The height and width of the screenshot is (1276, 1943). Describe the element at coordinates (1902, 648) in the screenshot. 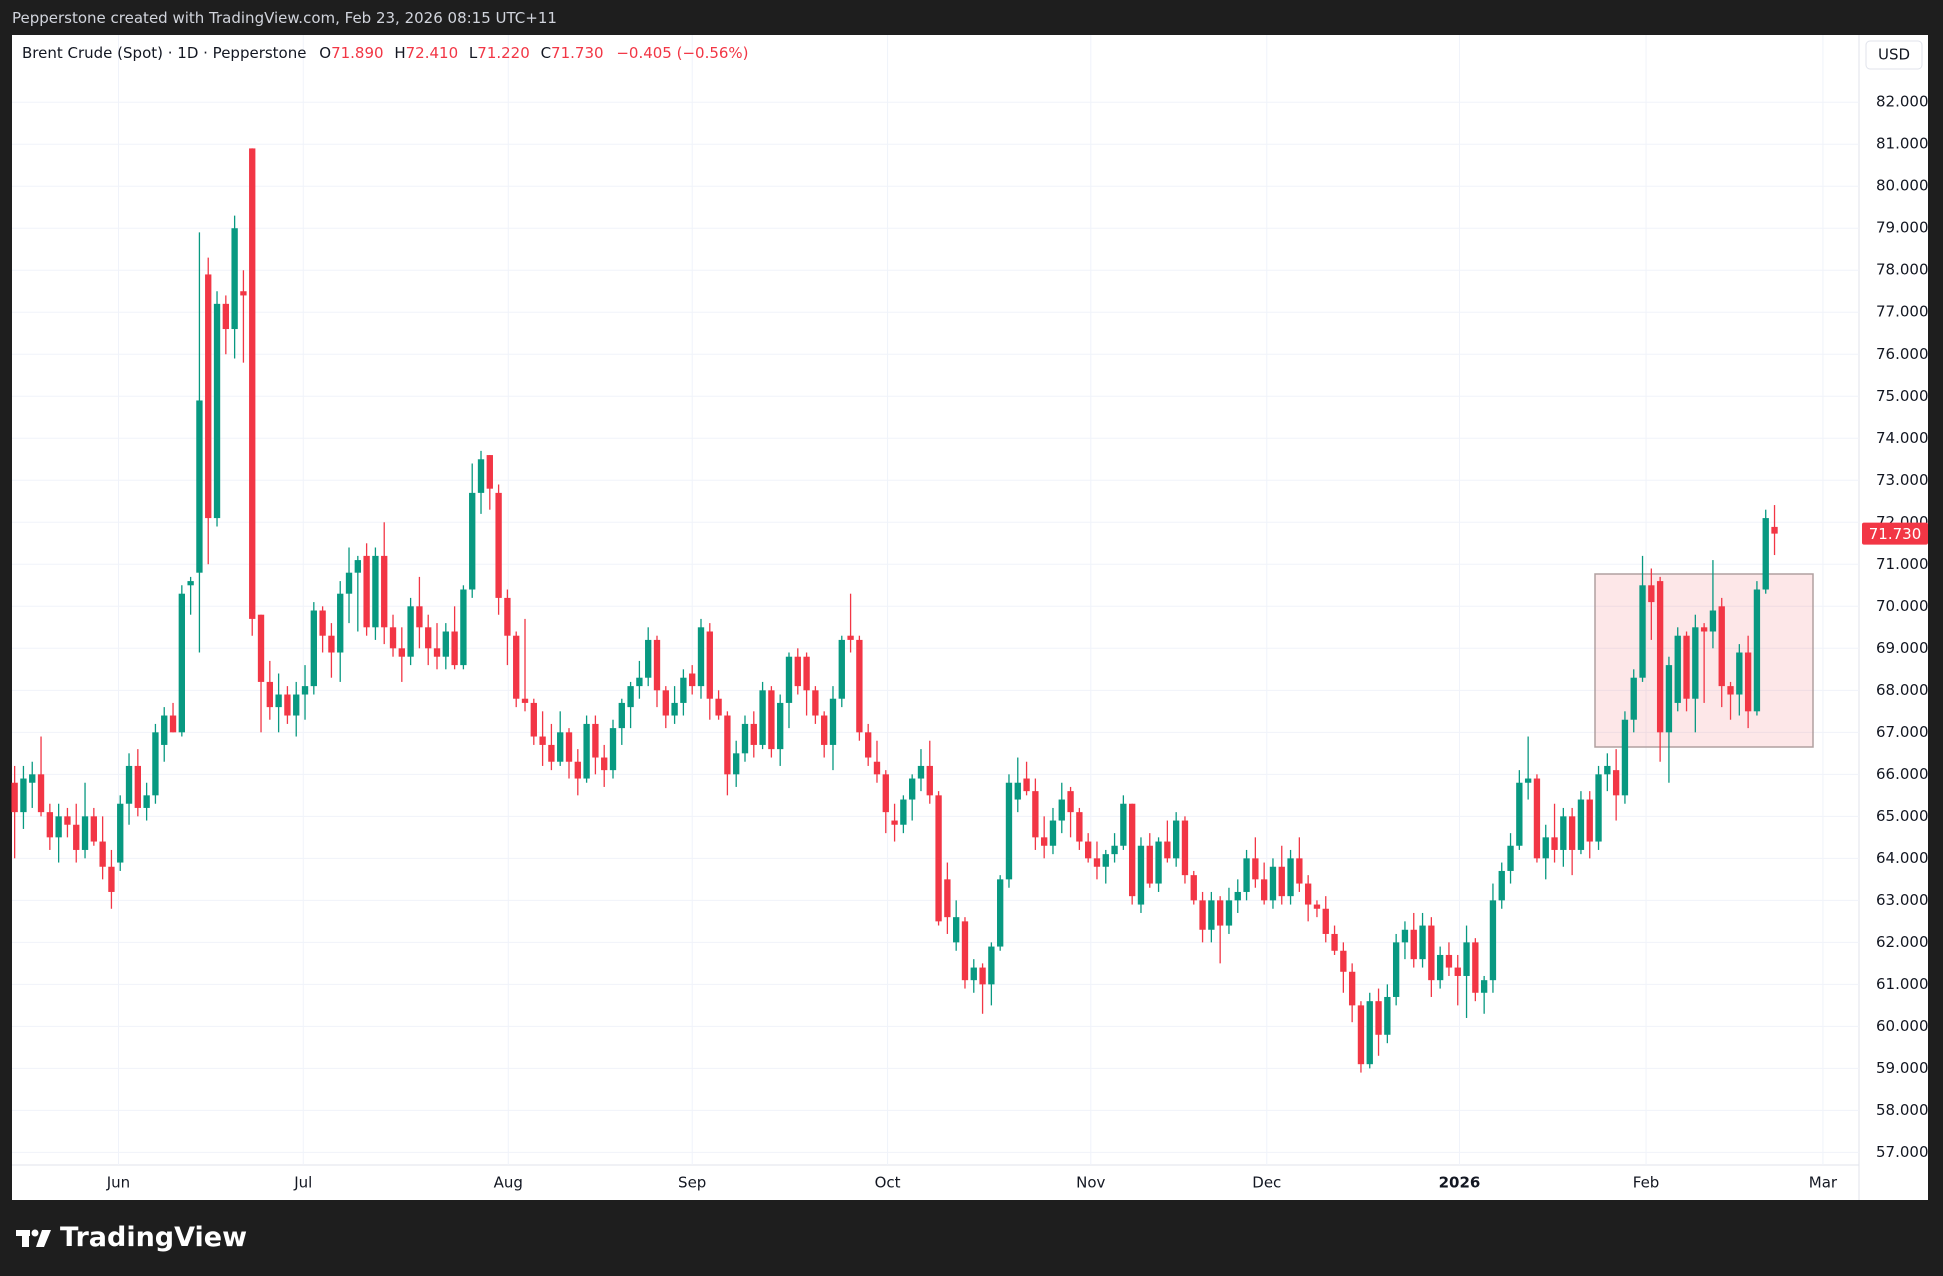

I see `y-tick-label: 69.000` at that location.